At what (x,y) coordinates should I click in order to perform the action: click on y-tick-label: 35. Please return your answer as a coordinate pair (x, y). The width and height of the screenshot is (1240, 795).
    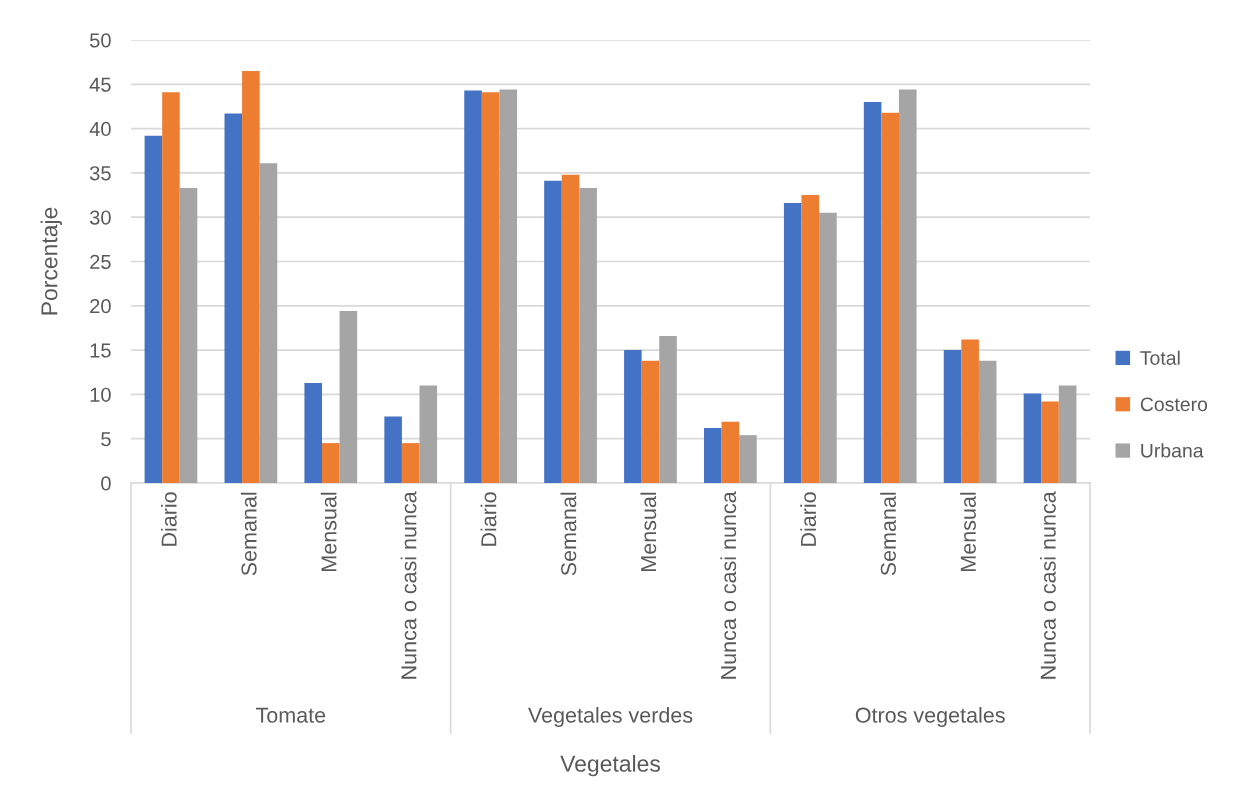
    Looking at the image, I should click on (100, 173).